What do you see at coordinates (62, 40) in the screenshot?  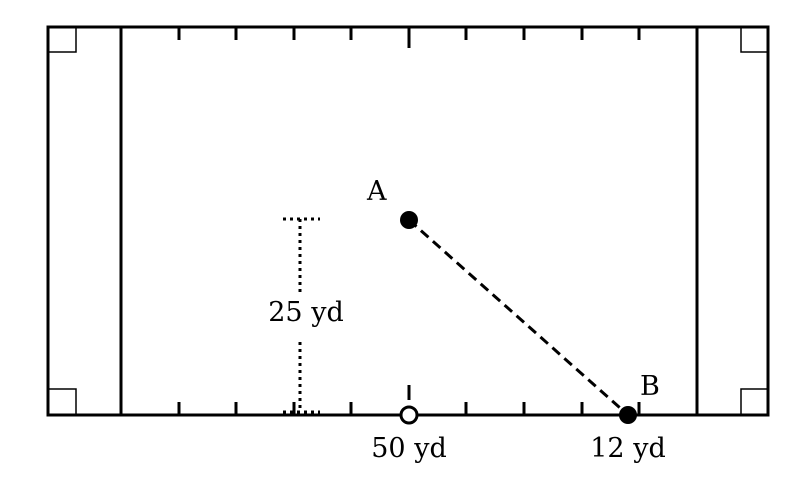 I see `corner-box-top-left` at bounding box center [62, 40].